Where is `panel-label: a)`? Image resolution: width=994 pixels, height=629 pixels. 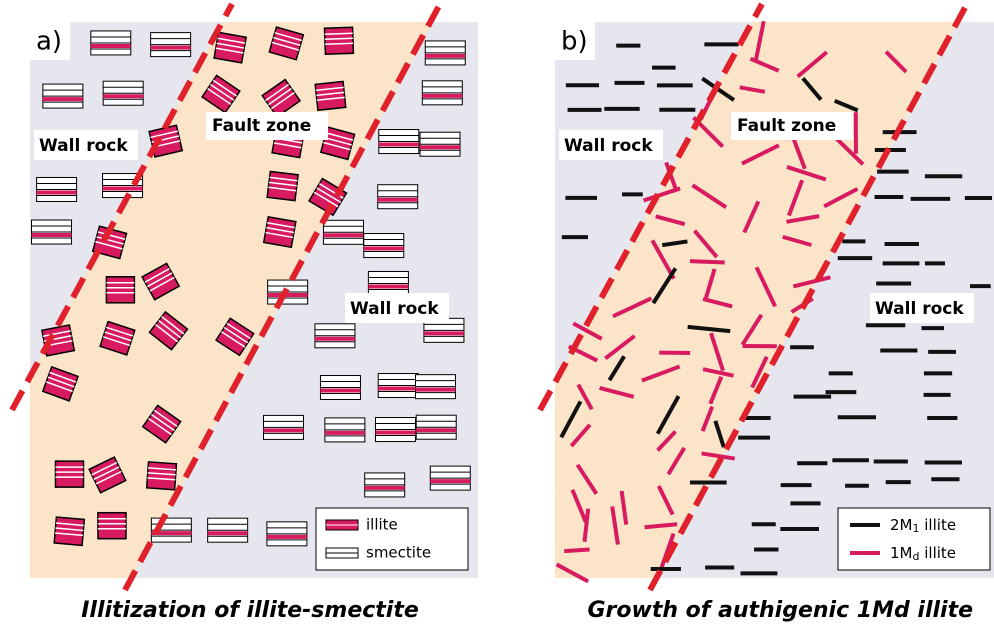 panel-label: a) is located at coordinates (49, 42).